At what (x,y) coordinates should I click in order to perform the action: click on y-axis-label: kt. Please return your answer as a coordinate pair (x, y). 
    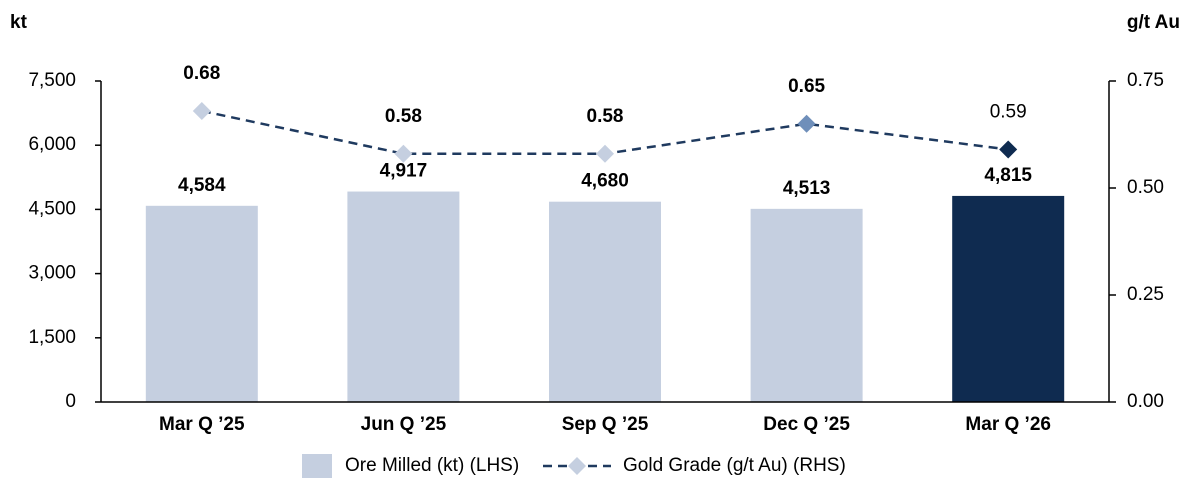
    Looking at the image, I should click on (19, 22).